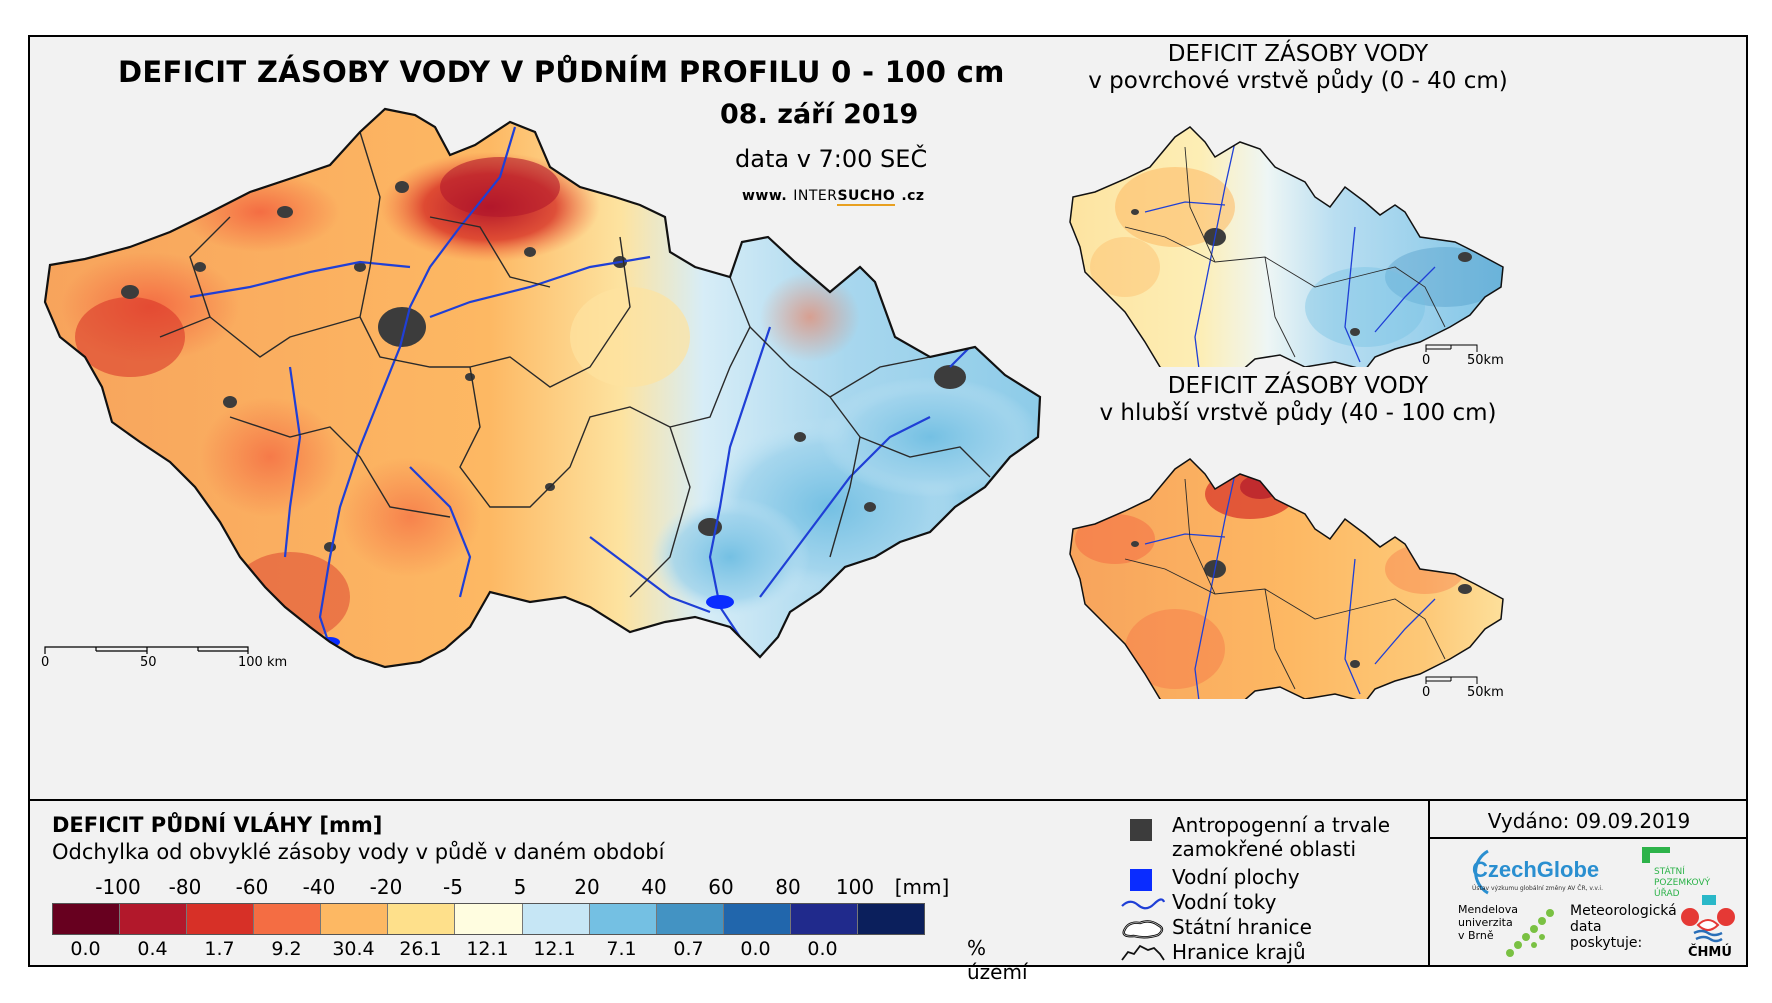 The image size is (1772, 1003). I want to click on legend-pct: 1.7, so click(219, 949).